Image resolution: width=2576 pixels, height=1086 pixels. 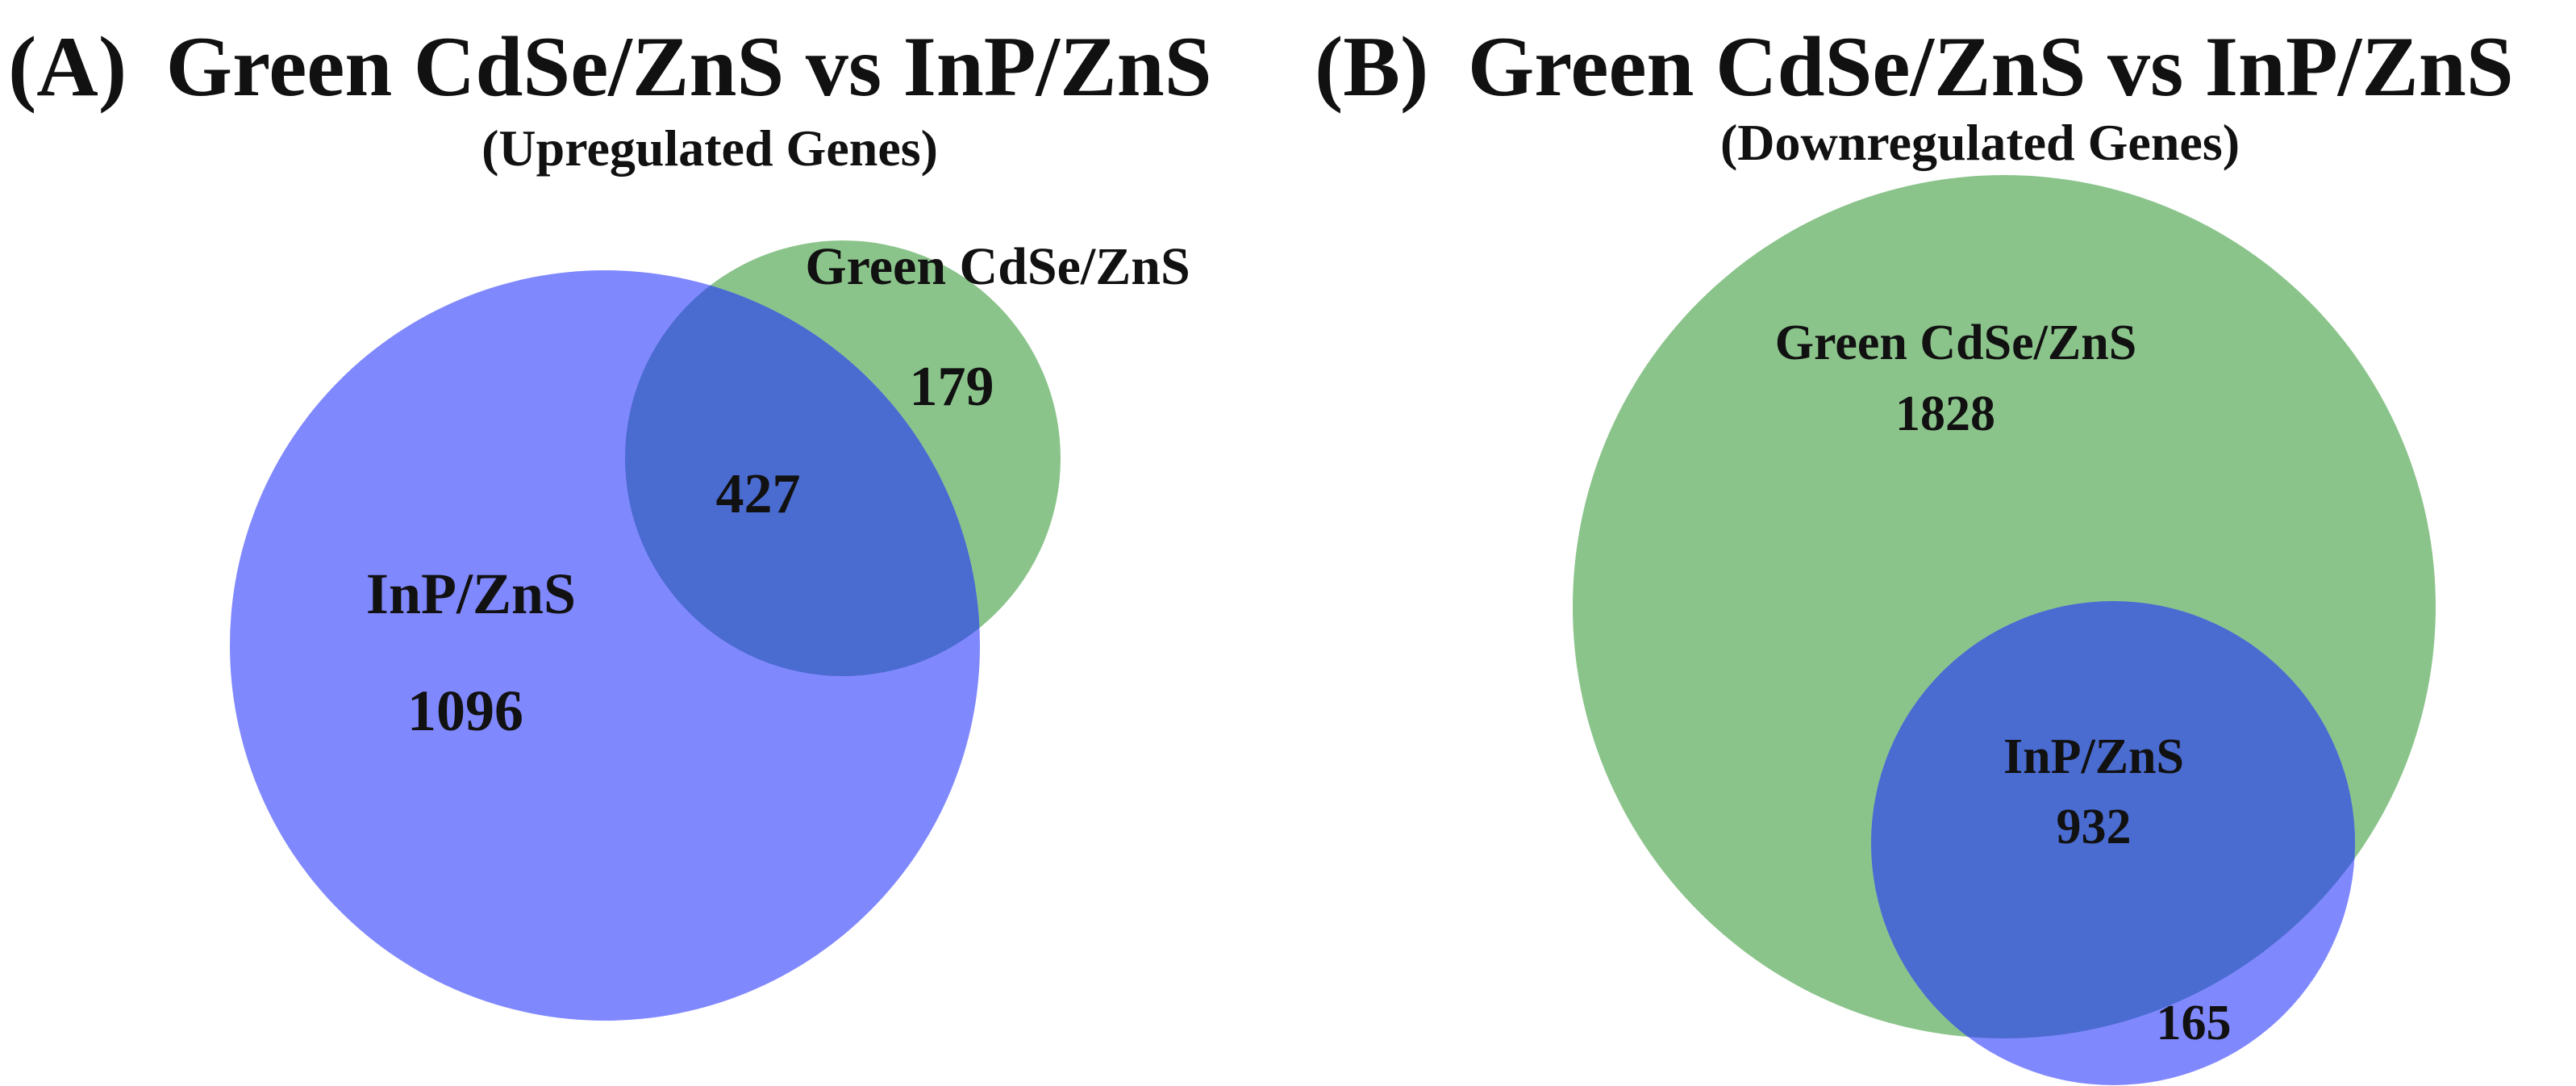 I want to click on panel-b-intersection-count: 932, so click(x=2094, y=827).